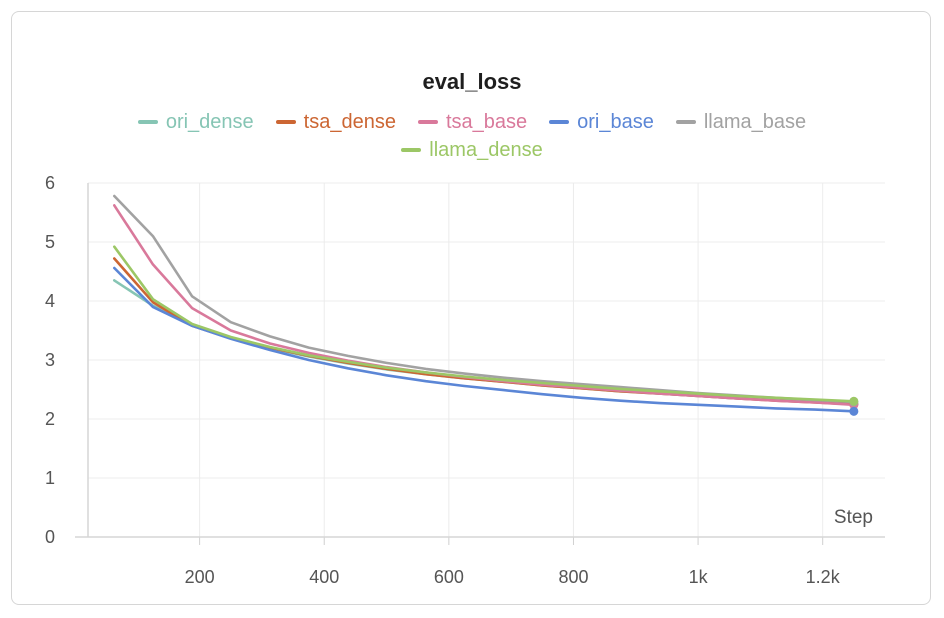 The height and width of the screenshot is (618, 944). I want to click on legend-item-llama-dense: llama_dense, so click(472, 150).